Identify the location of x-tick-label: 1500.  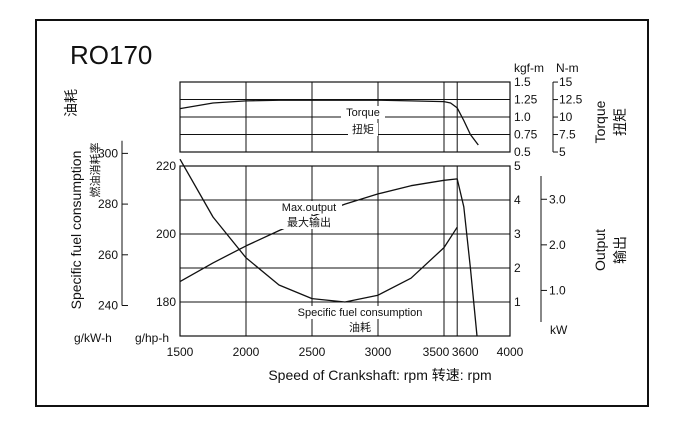
(180, 352).